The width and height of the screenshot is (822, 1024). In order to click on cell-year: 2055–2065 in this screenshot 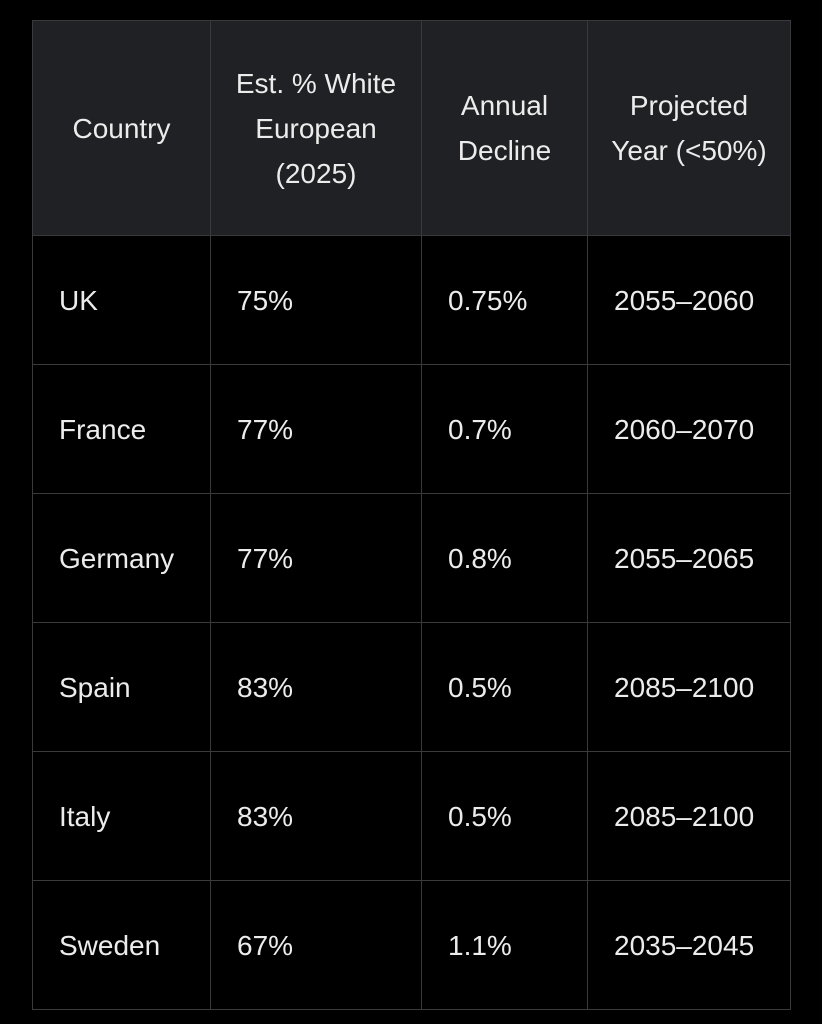, I will do `click(689, 558)`.